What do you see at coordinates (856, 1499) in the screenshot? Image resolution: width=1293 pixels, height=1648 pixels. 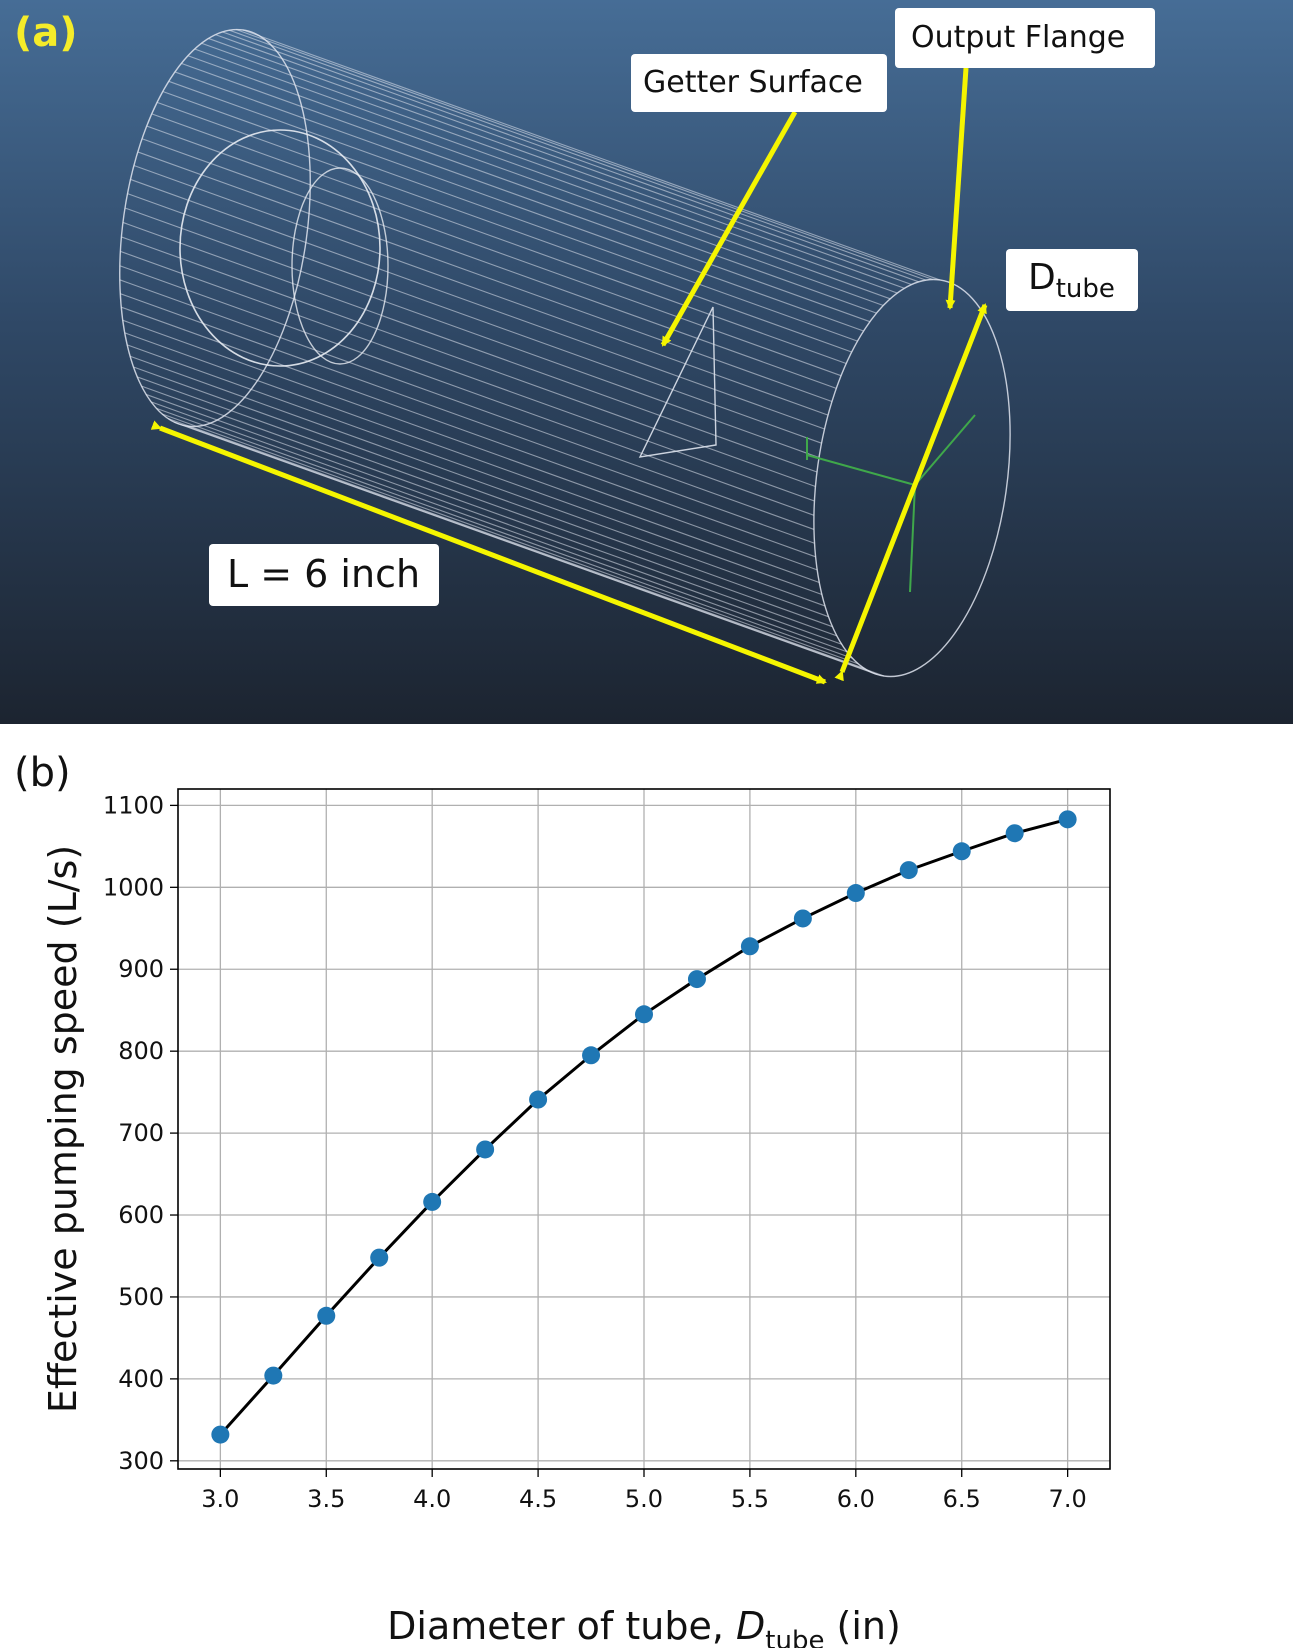 I see `x-tick-label: 6.0` at bounding box center [856, 1499].